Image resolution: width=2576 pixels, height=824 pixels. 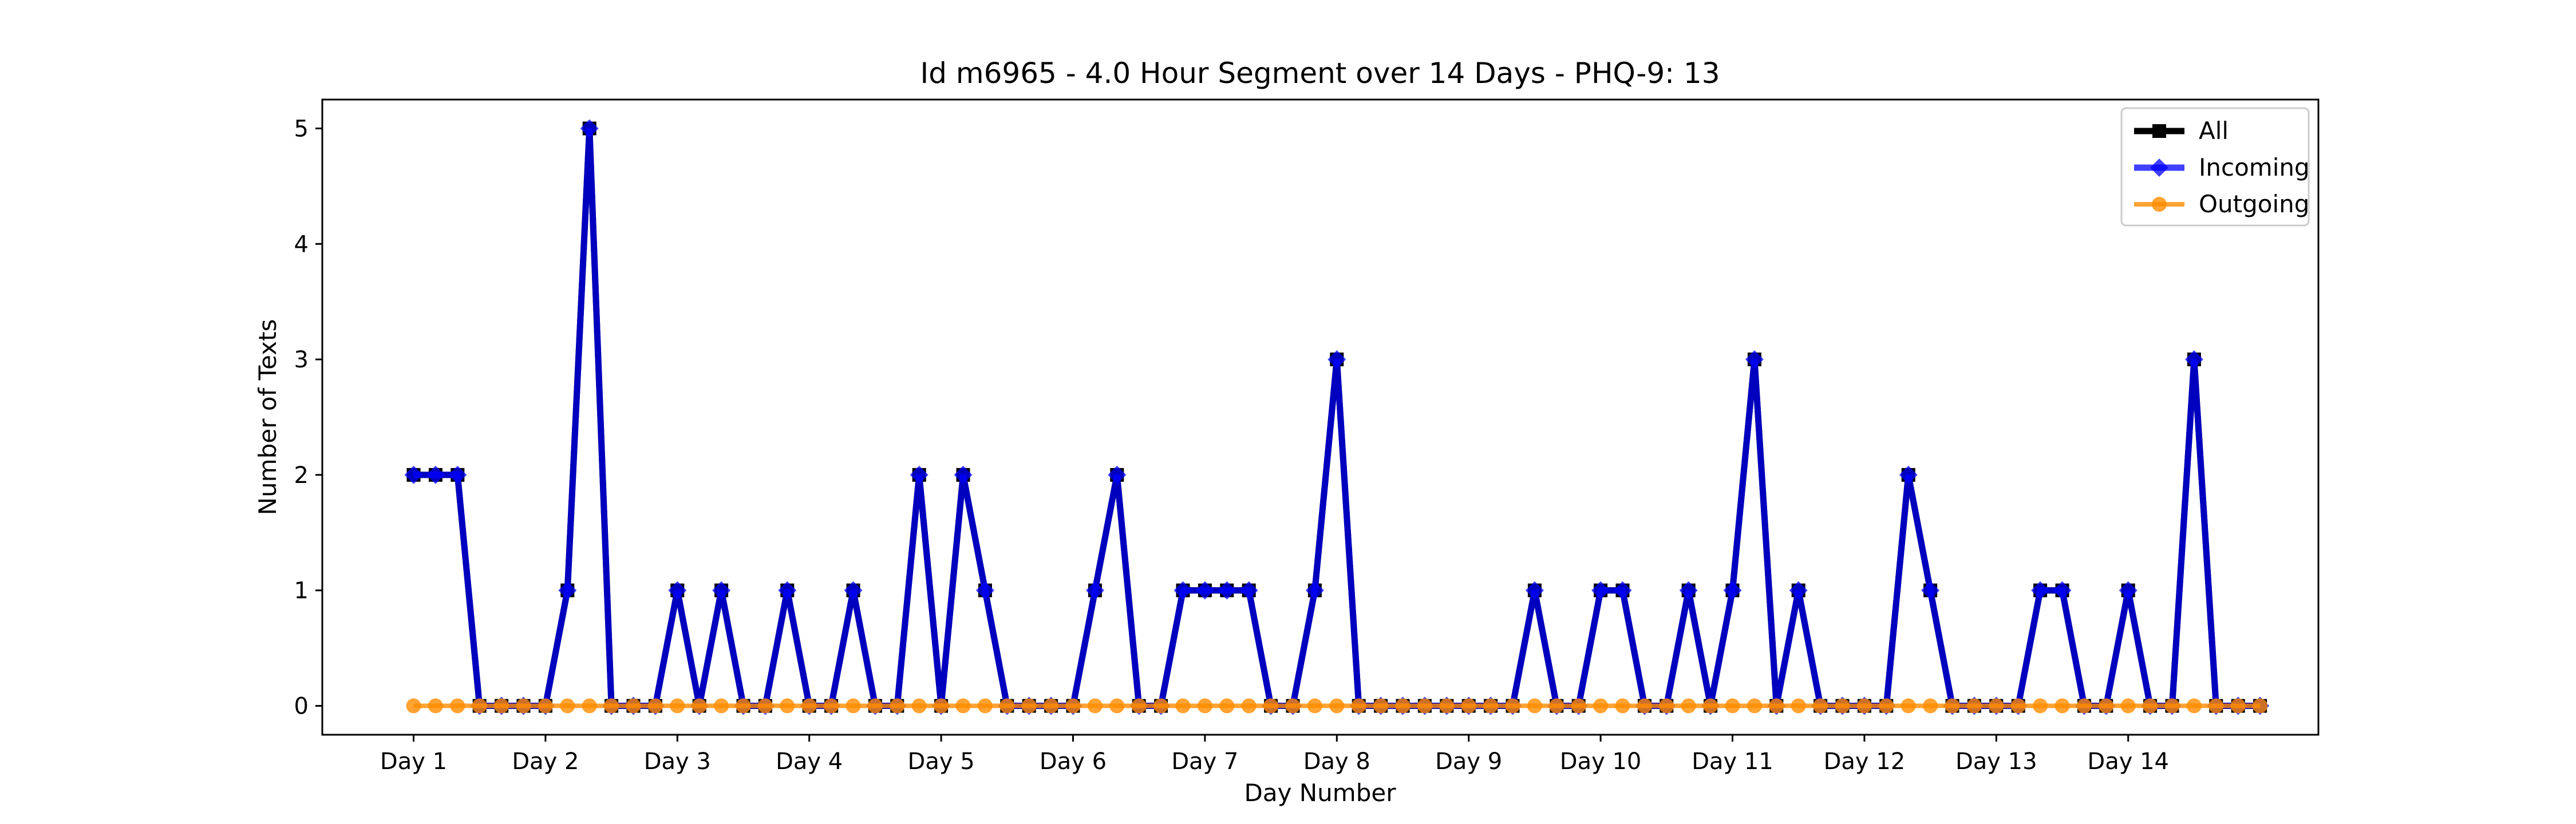 What do you see at coordinates (268, 417) in the screenshot?
I see `y-axis-title: Number of Texts` at bounding box center [268, 417].